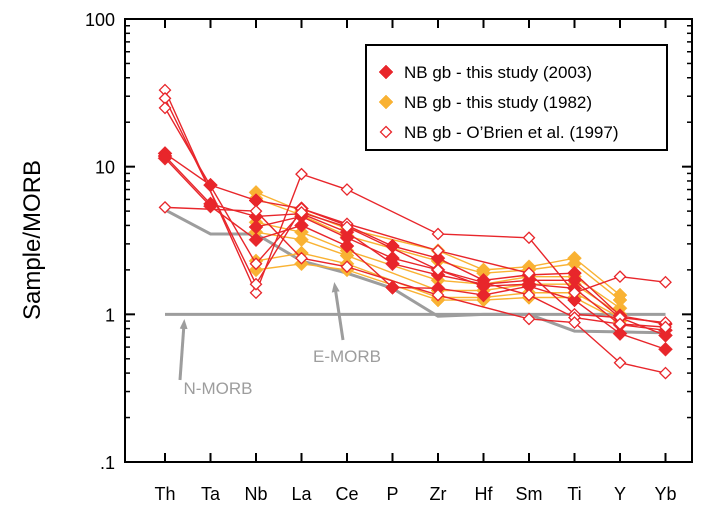 This screenshot has width=710, height=509. Describe the element at coordinates (338, 311) in the screenshot. I see `e-morb-arrow` at that location.